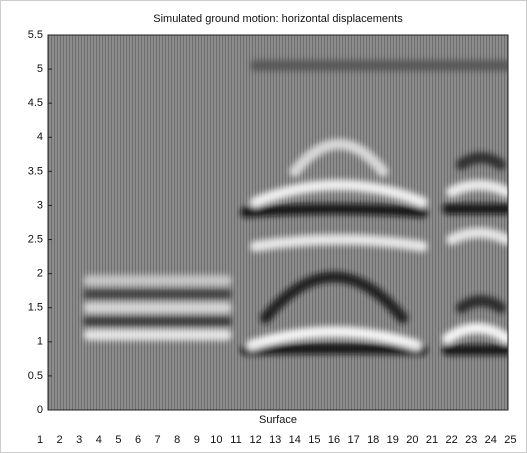 The height and width of the screenshot is (453, 527). What do you see at coordinates (40, 410) in the screenshot?
I see `y-tick-label: 0` at bounding box center [40, 410].